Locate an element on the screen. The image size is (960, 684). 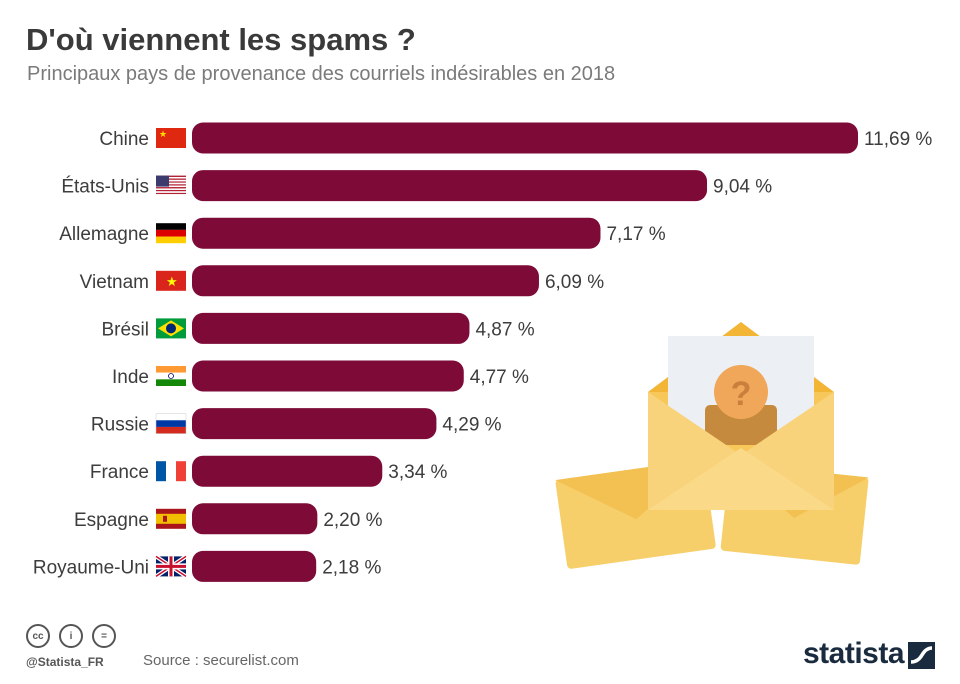
bar-royaume-uni is located at coordinates (254, 566).